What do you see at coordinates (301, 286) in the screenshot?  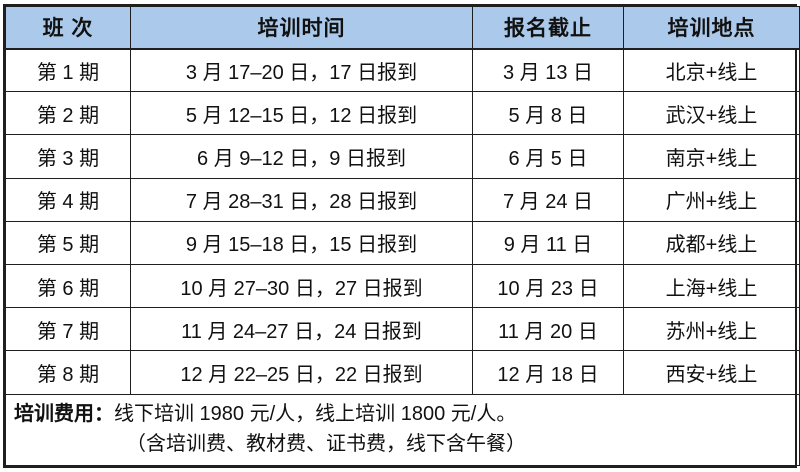 I see `time-cell: 10 月 27–30 日，27 日报到` at bounding box center [301, 286].